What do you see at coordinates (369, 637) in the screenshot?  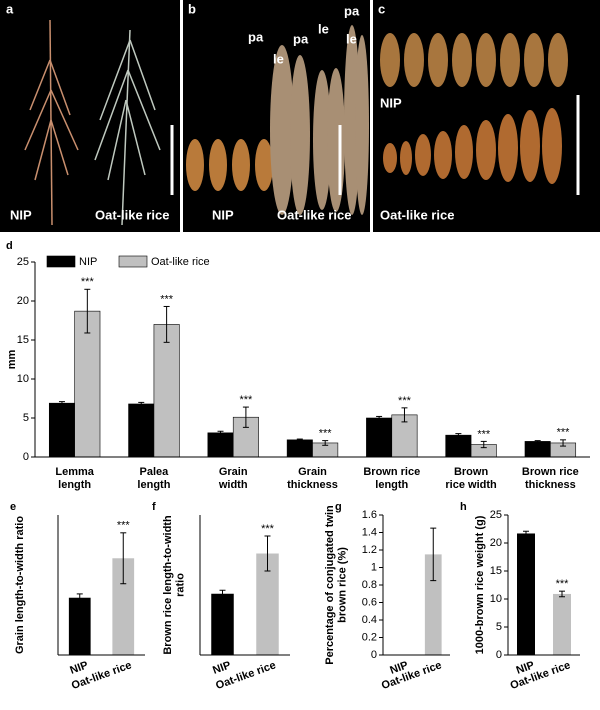 I see `y-tick-label: 0.2` at bounding box center [369, 637].